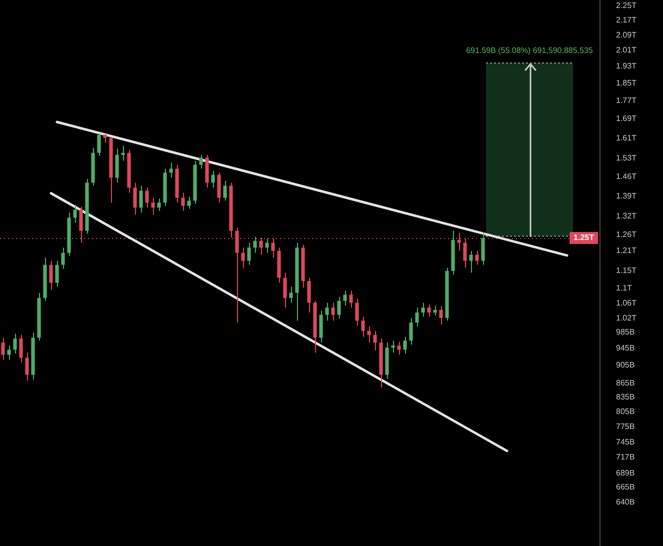 The width and height of the screenshot is (663, 546). What do you see at coordinates (625, 426) in the screenshot?
I see `y-tick-label: 775B` at bounding box center [625, 426].